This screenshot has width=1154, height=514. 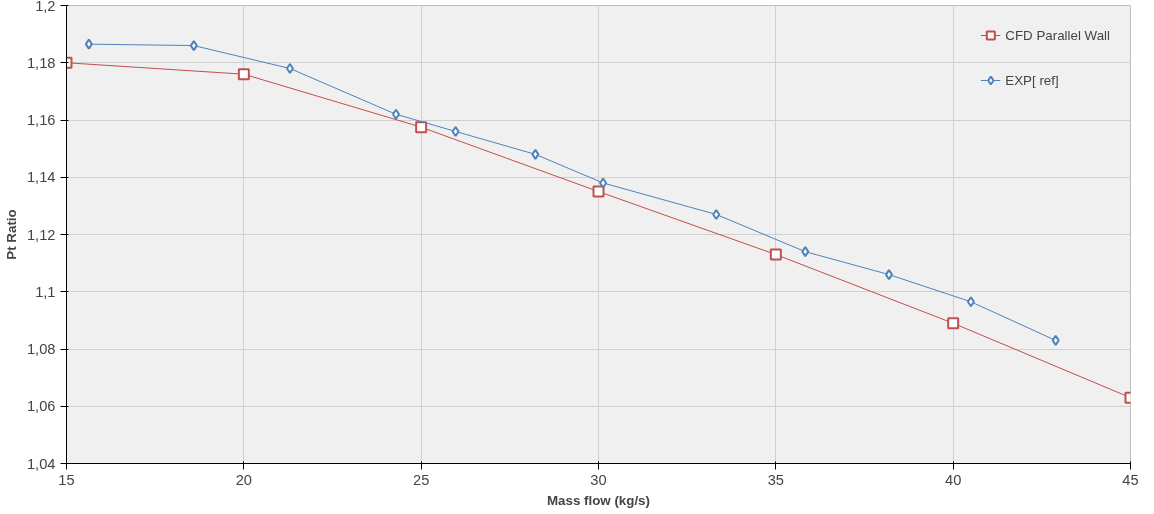 What do you see at coordinates (41, 349) in the screenshot?
I see `y-tick-label: 1,08` at bounding box center [41, 349].